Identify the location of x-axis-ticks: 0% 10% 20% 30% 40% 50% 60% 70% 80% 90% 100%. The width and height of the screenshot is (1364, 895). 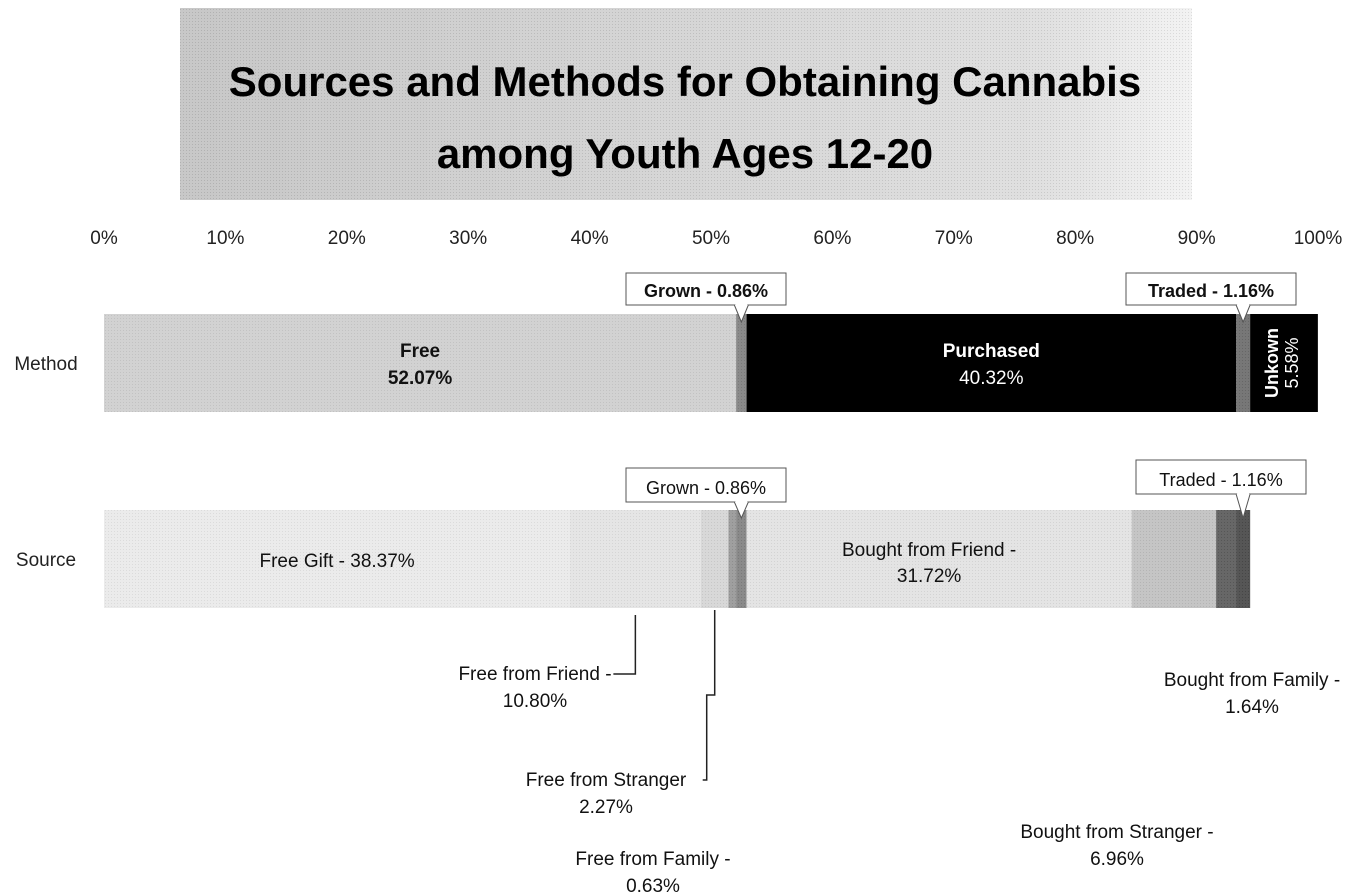
(716, 238).